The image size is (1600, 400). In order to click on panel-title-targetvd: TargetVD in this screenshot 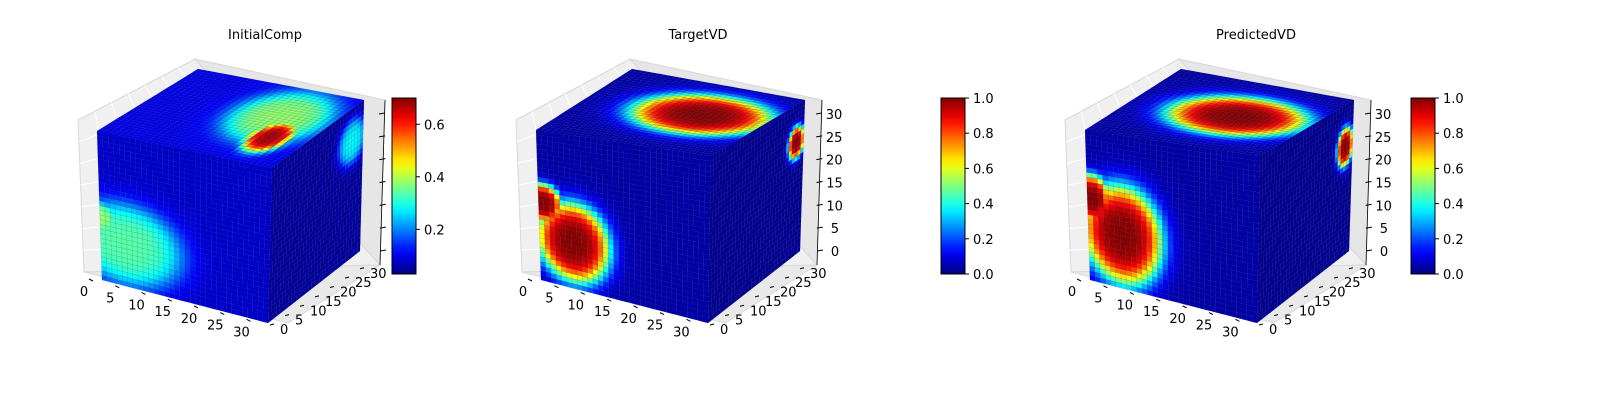, I will do `click(697, 35)`.